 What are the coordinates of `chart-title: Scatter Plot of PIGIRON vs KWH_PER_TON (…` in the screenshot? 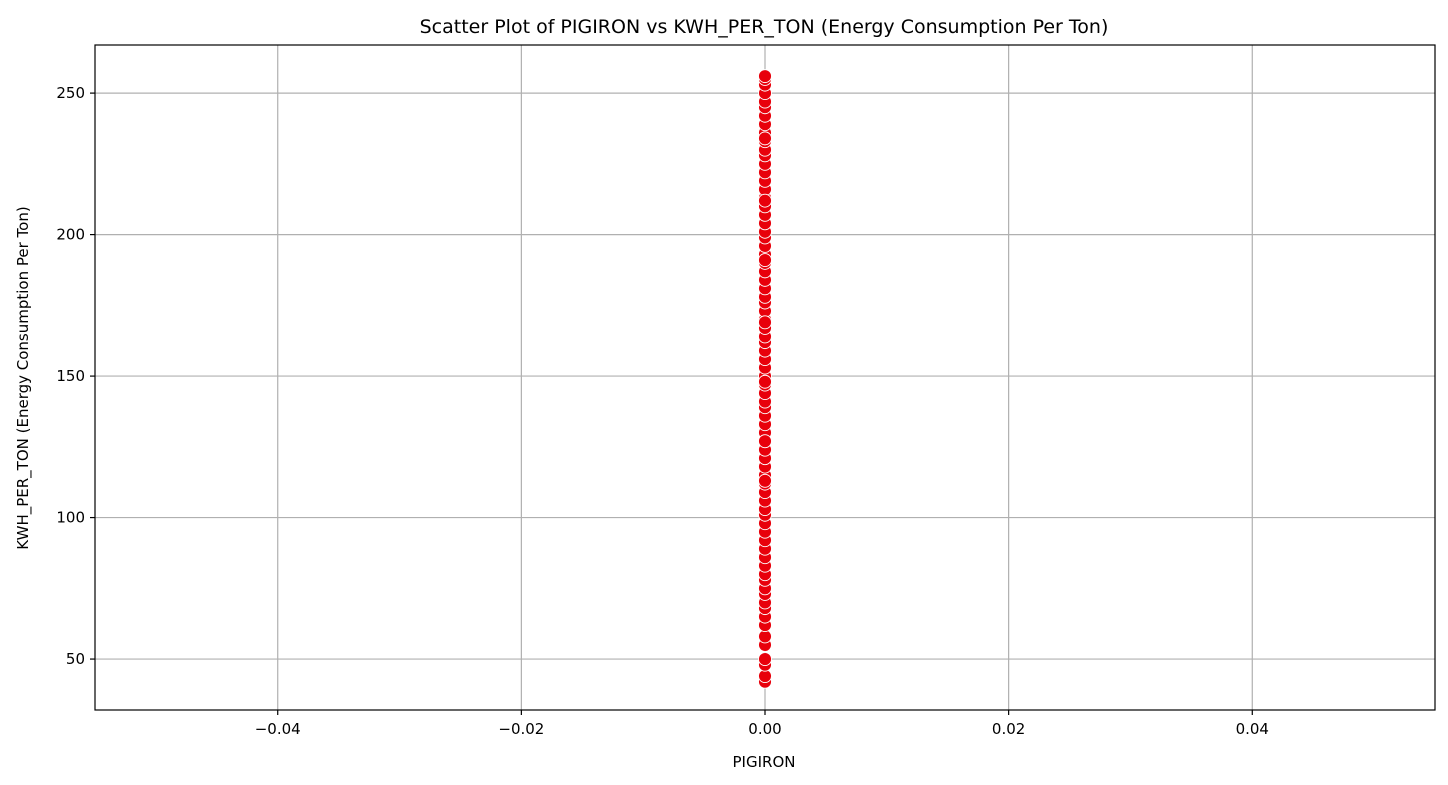 It's located at (764, 27).